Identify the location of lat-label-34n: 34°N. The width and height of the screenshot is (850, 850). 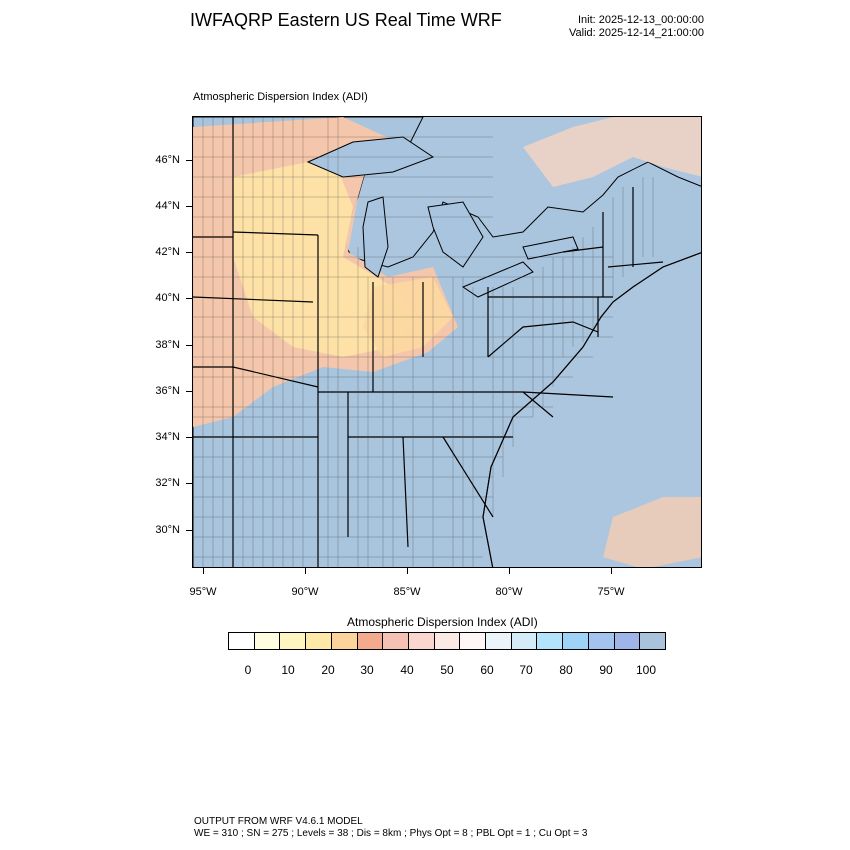
(167, 437).